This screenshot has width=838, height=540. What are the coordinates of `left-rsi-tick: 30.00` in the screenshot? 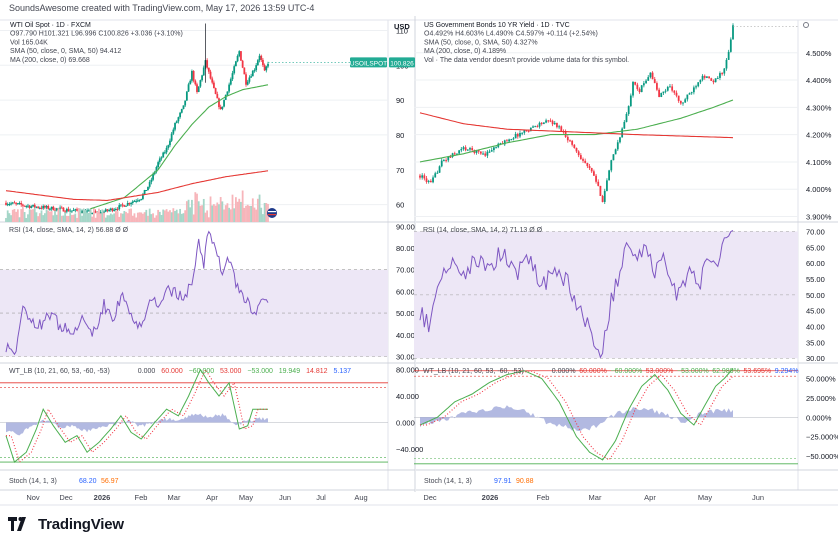 It's located at (405, 356).